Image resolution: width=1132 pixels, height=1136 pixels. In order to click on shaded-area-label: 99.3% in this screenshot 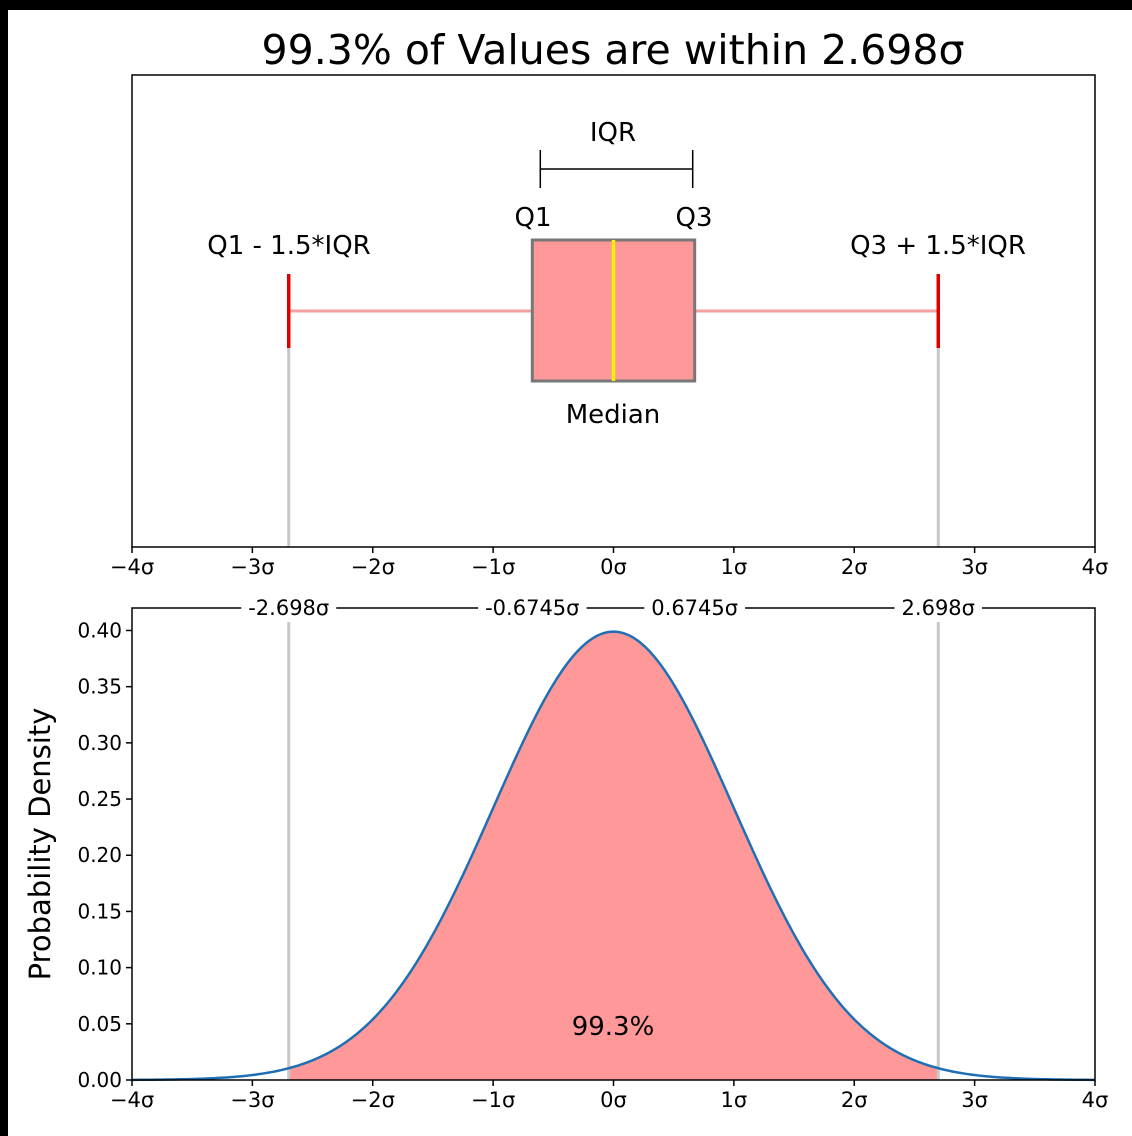, I will do `click(613, 1027)`.